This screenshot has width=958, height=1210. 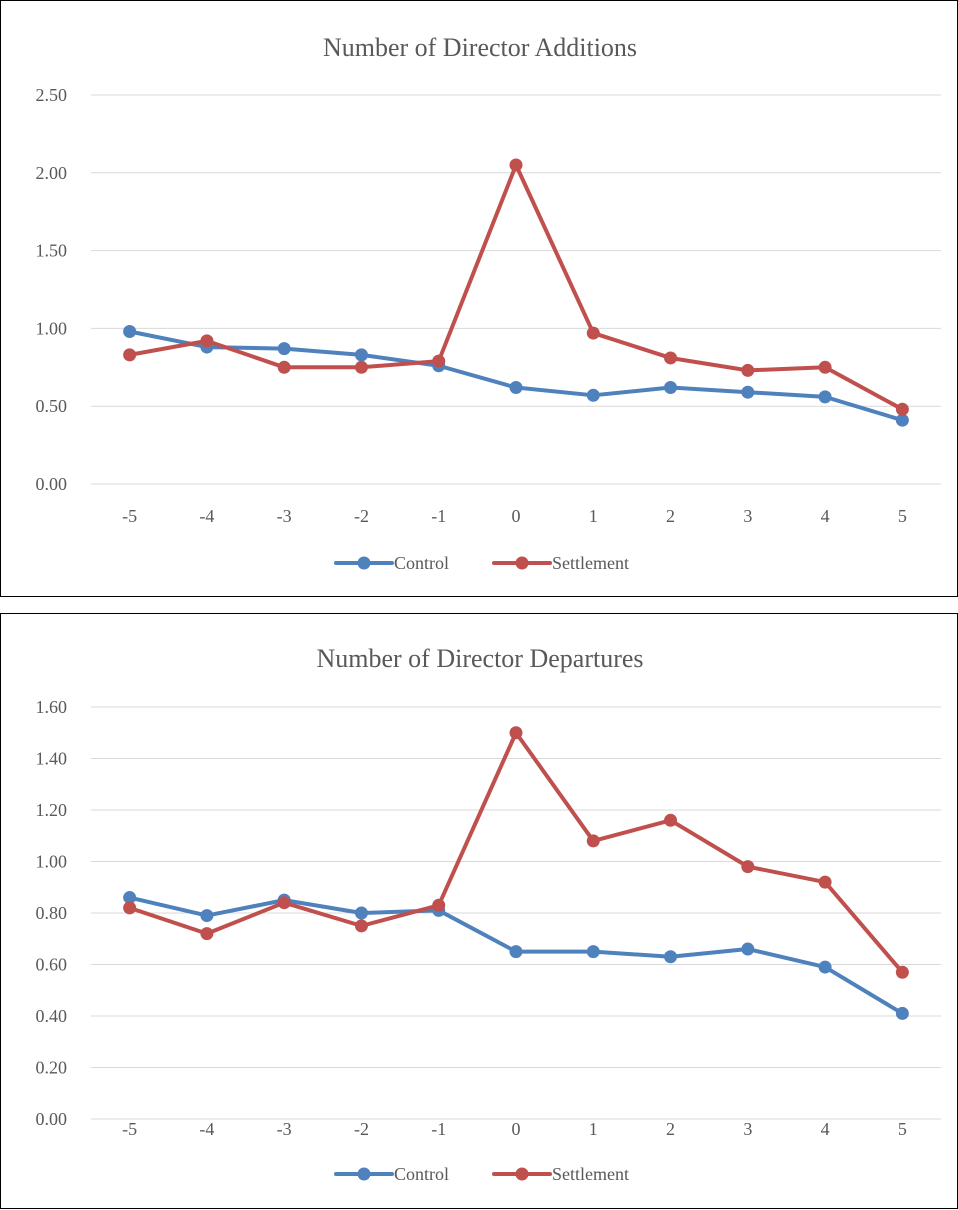 I want to click on y-tick-label: 1.50, so click(x=52, y=251).